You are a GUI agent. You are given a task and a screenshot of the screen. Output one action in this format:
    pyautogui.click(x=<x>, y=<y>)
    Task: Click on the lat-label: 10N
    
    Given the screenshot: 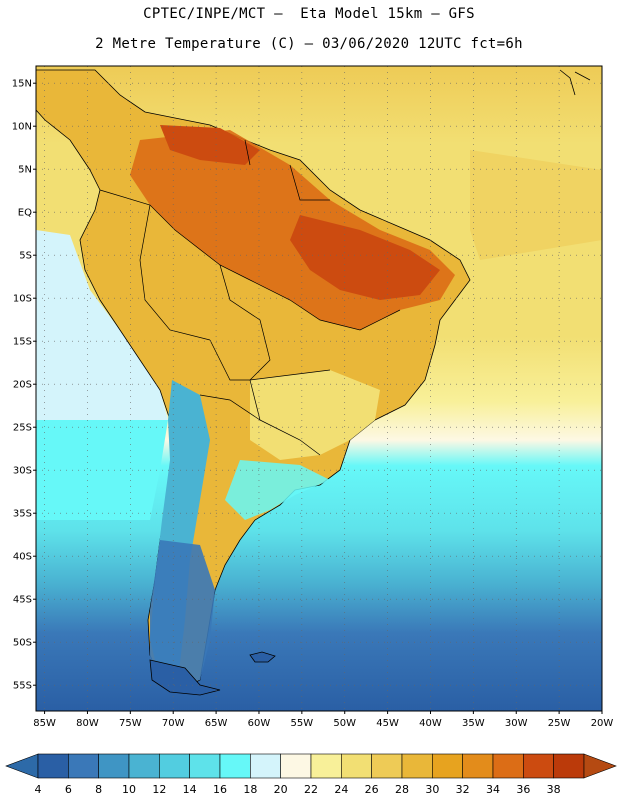 What is the action you would take?
    pyautogui.click(x=22, y=127)
    